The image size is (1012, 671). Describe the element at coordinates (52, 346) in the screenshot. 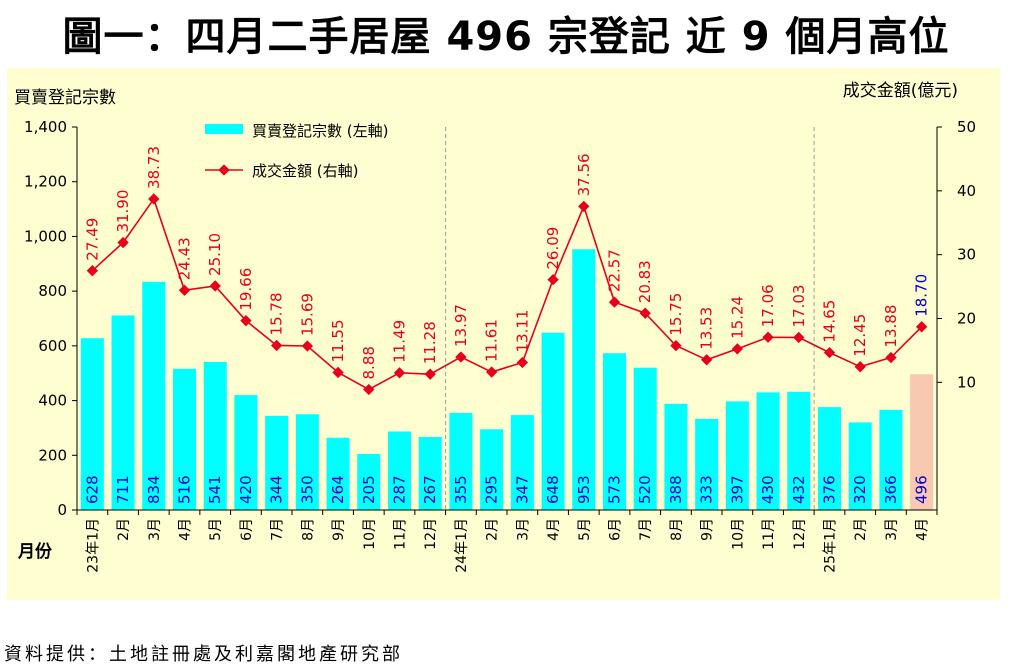

I see `left-tick-label: 600` at that location.